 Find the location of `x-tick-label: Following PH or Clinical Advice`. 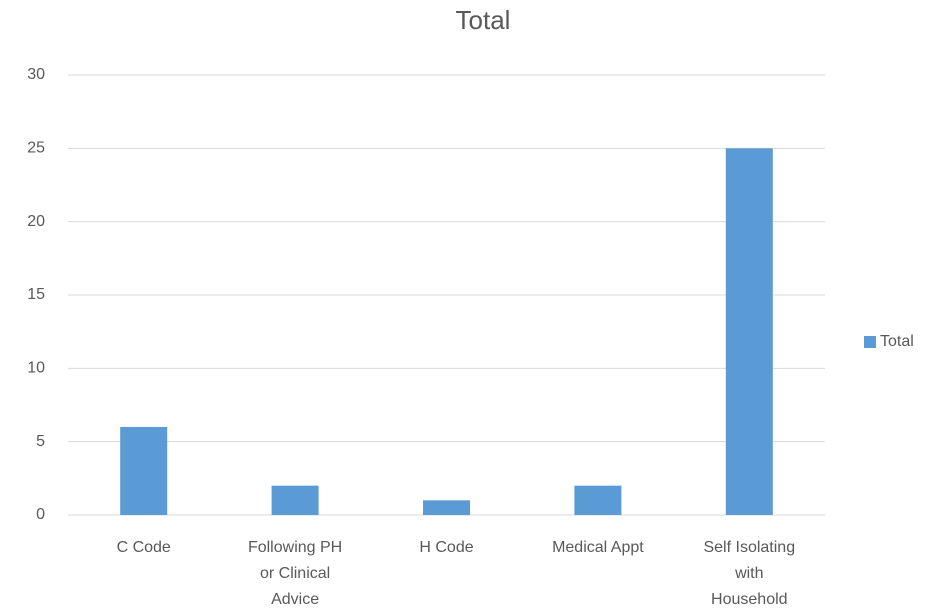

x-tick-label: Following PH or Clinical Advice is located at coordinates (295, 573).